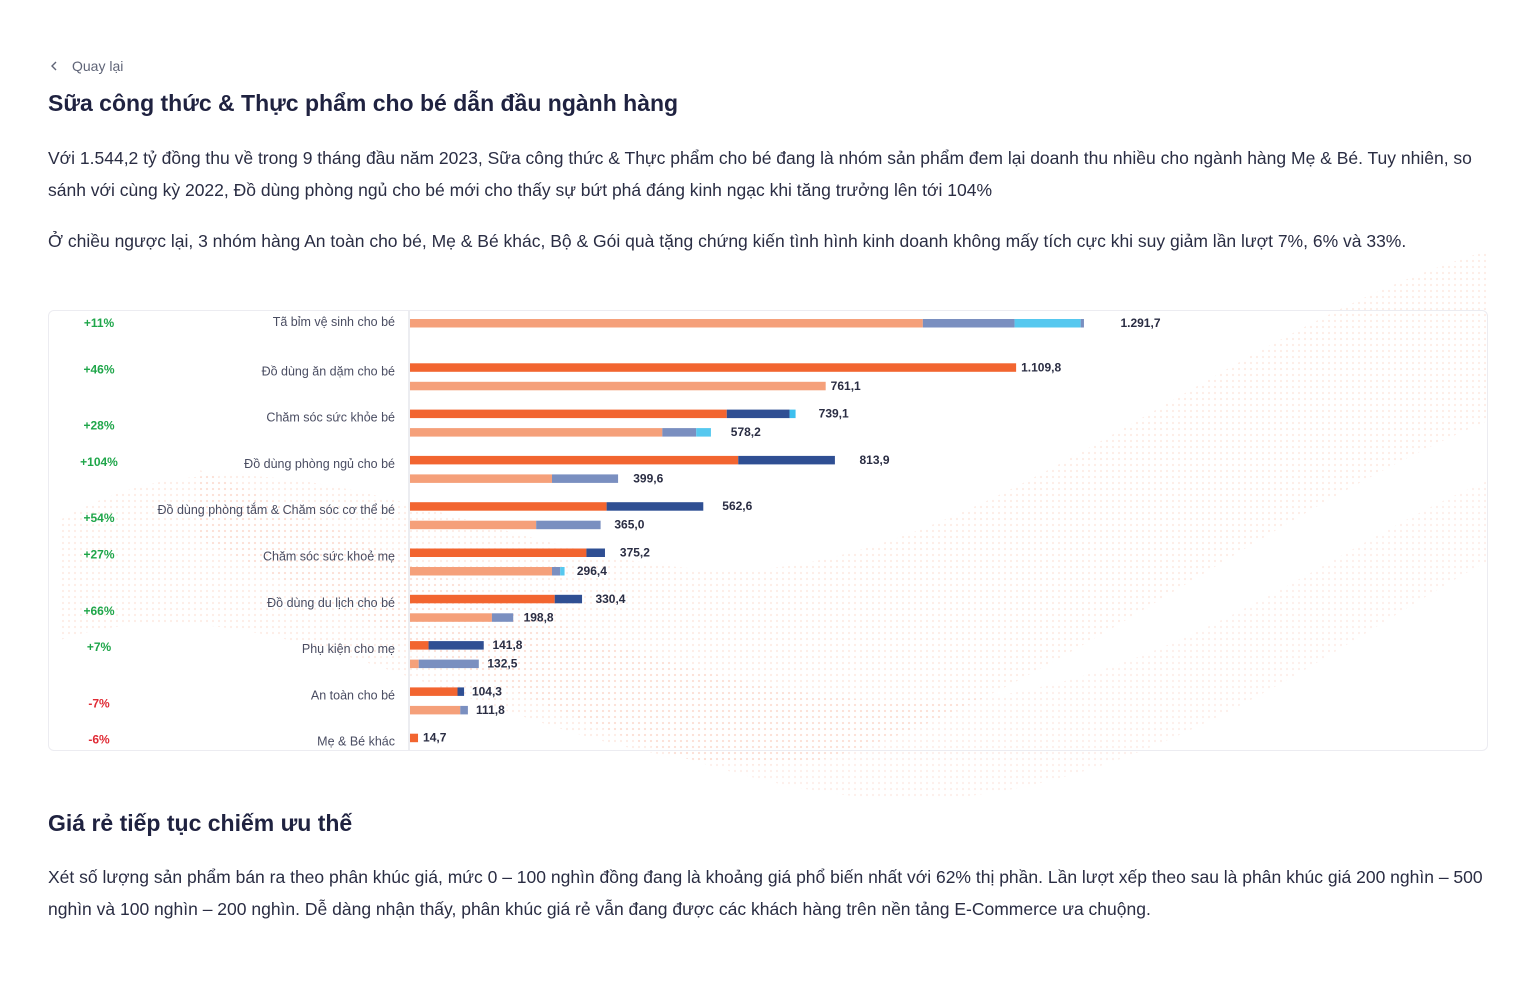 This screenshot has width=1536, height=984. What do you see at coordinates (737, 506) in the screenshot?
I see `bar-2023-value-label: 562,6` at bounding box center [737, 506].